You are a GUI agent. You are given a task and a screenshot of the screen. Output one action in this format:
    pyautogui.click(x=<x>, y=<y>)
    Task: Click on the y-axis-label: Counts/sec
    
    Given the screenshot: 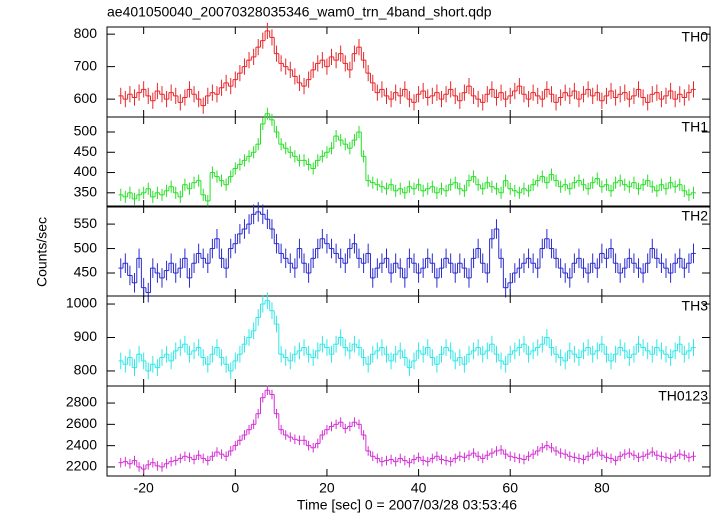 What is the action you would take?
    pyautogui.click(x=42, y=252)
    